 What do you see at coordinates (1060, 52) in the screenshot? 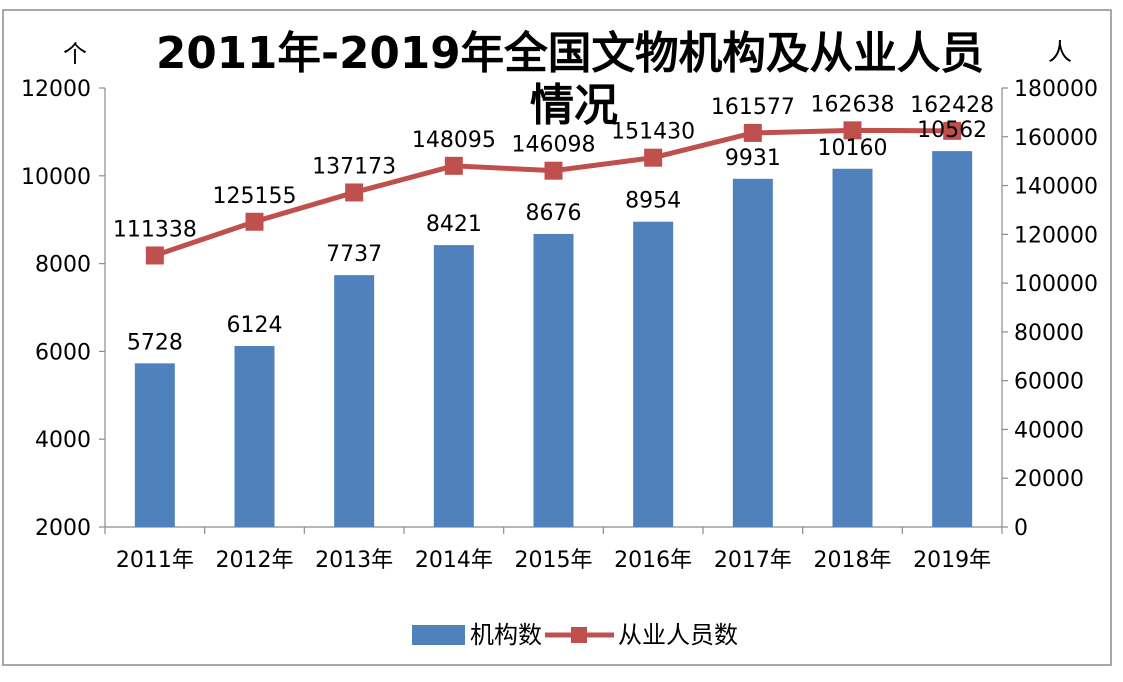
I see `right-axis-unit: 人` at bounding box center [1060, 52].